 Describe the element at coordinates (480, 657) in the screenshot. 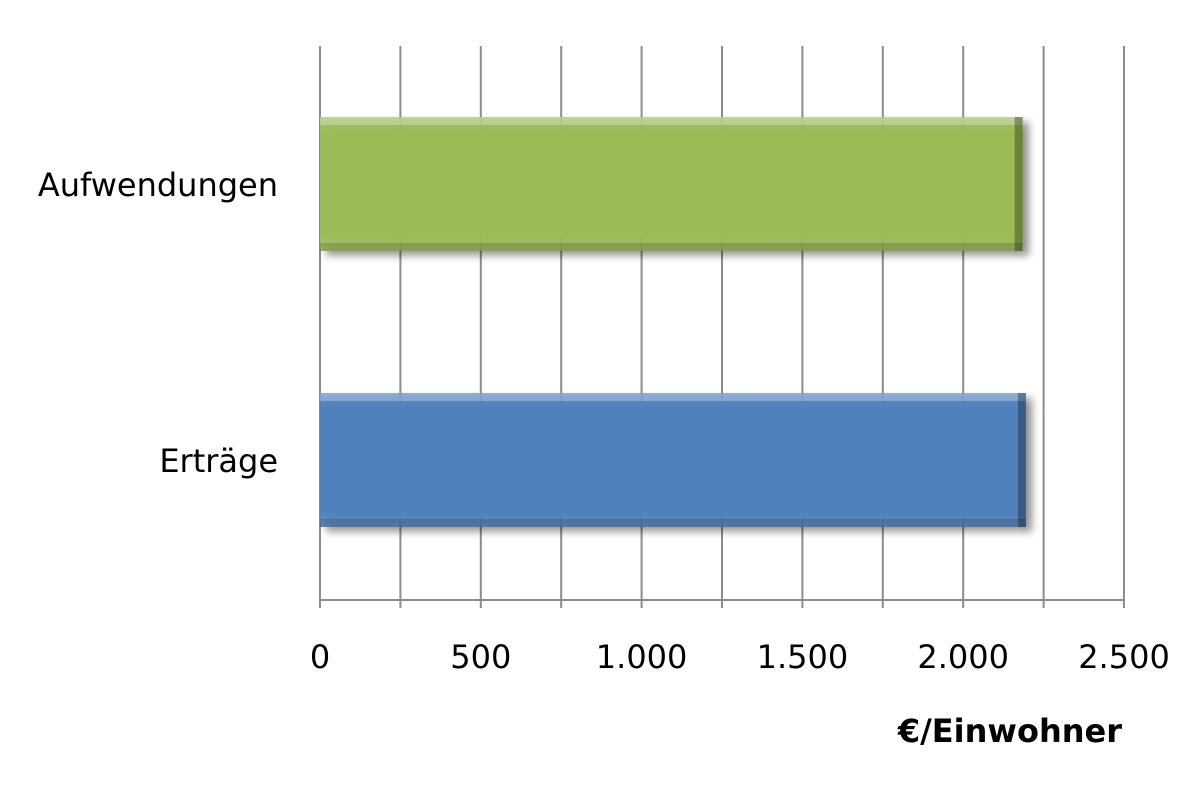

I see `tick-label: 500` at that location.